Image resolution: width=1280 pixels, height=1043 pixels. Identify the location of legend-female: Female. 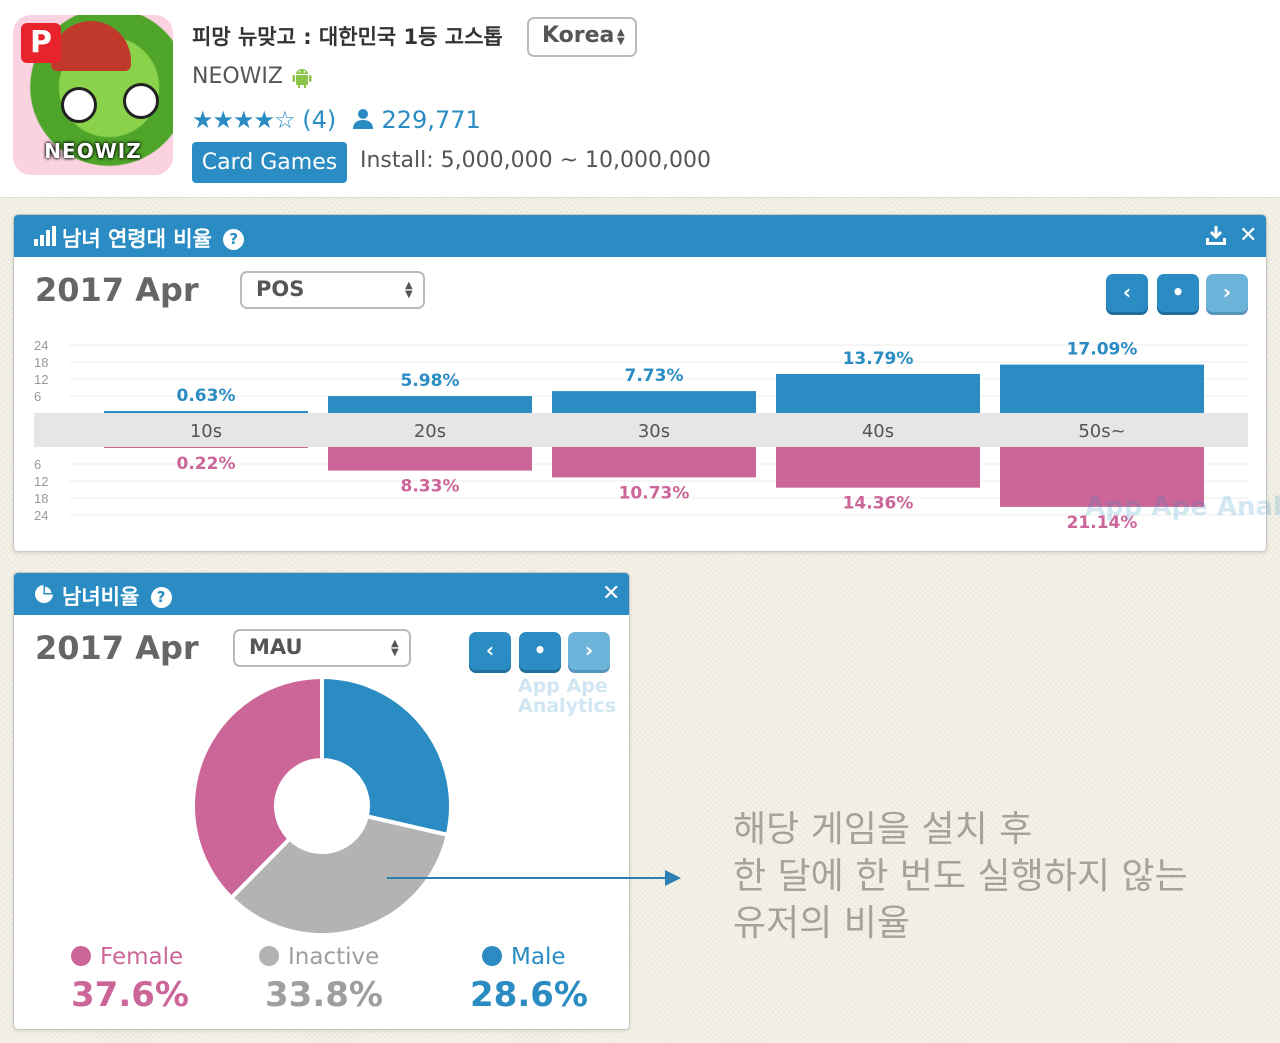
(127, 957).